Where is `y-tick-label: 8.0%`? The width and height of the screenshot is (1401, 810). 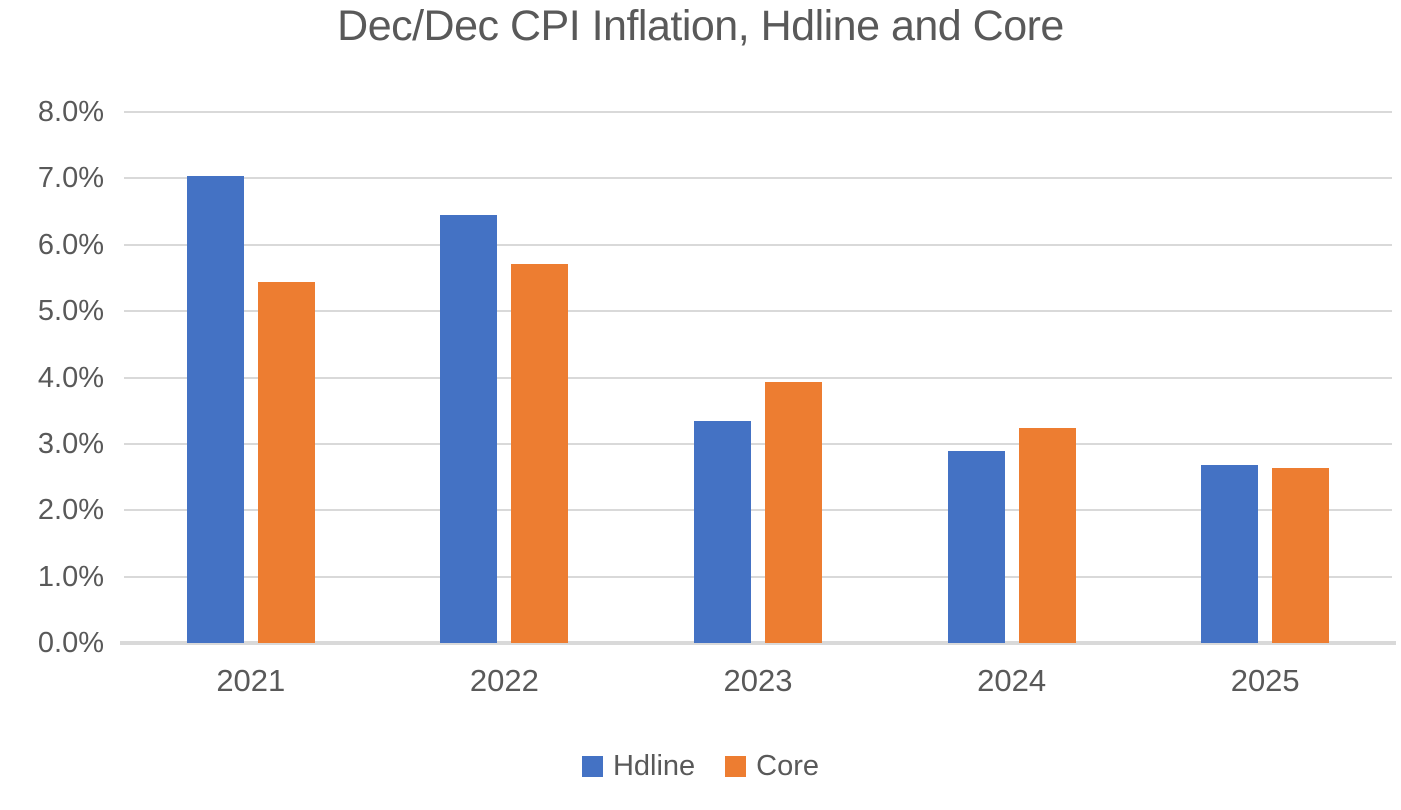
y-tick-label: 8.0% is located at coordinates (70, 112).